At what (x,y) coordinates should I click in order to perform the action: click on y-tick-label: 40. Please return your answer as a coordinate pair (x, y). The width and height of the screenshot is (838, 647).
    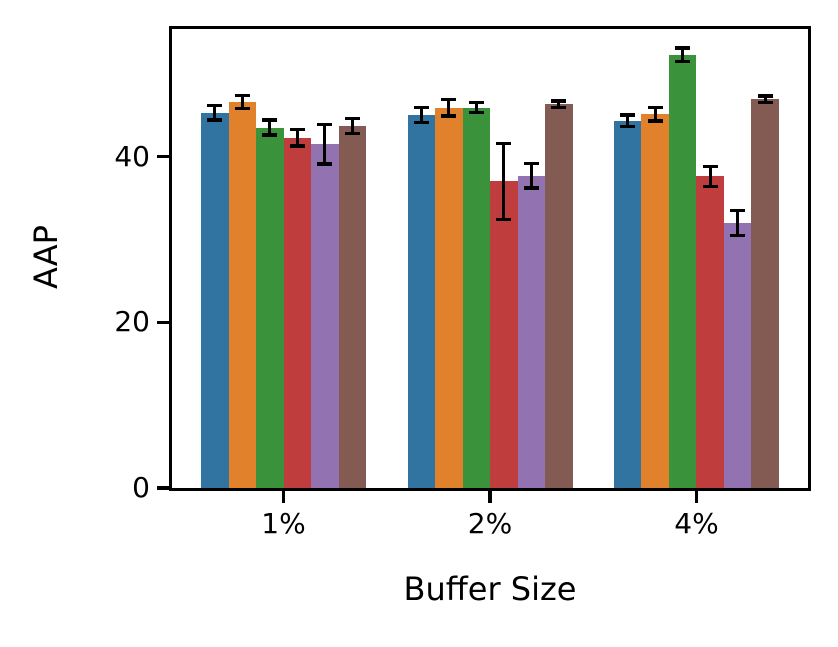
    Looking at the image, I should click on (132, 156).